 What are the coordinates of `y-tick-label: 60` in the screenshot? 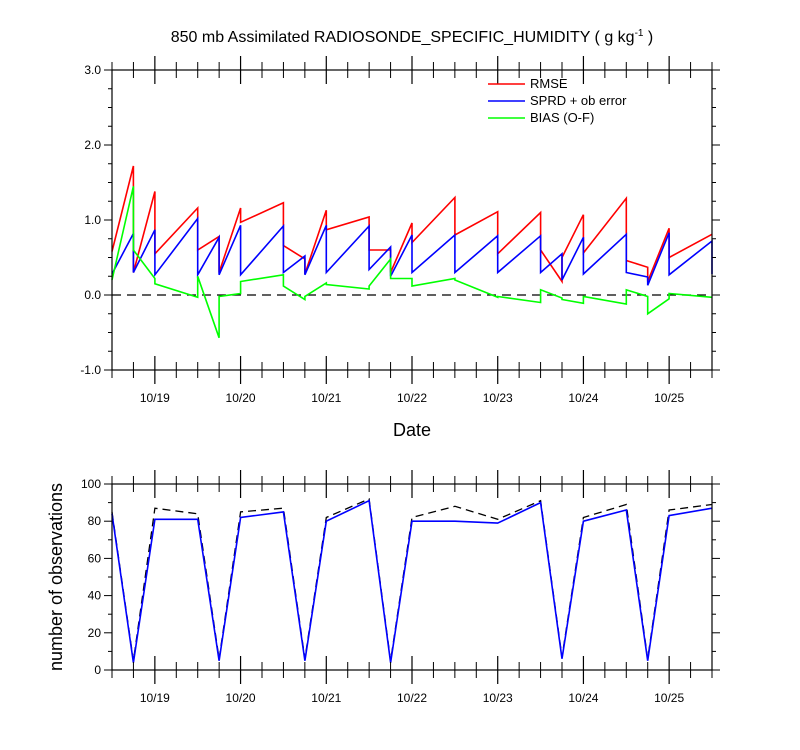 It's located at (95, 558).